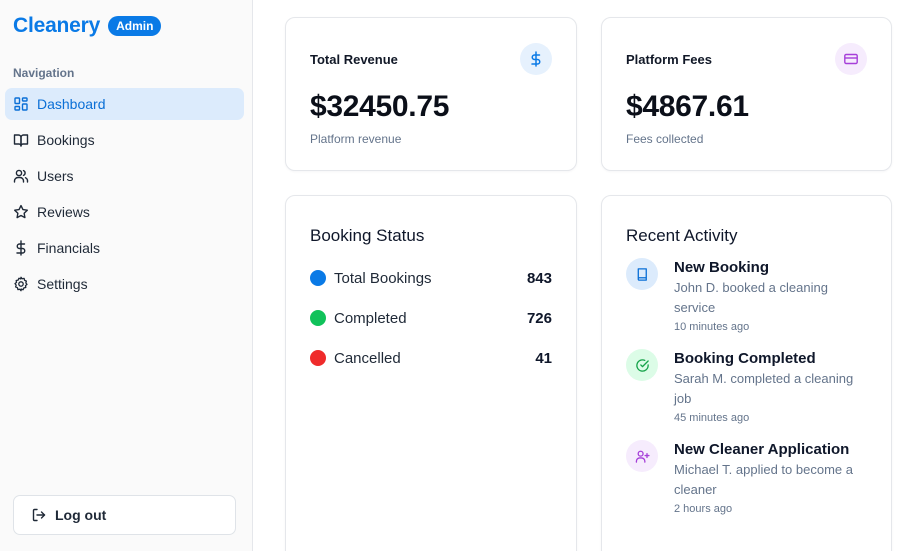 This screenshot has width=921, height=551. I want to click on status-row-total: Total Bookings 843, so click(431, 278).